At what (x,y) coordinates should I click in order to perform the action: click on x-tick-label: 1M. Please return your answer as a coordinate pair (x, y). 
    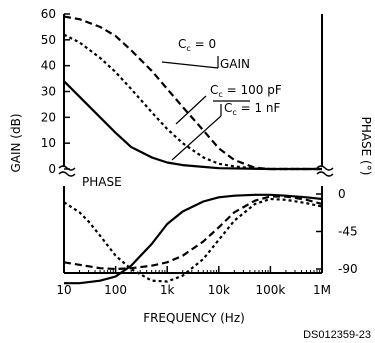
    Looking at the image, I should click on (322, 290).